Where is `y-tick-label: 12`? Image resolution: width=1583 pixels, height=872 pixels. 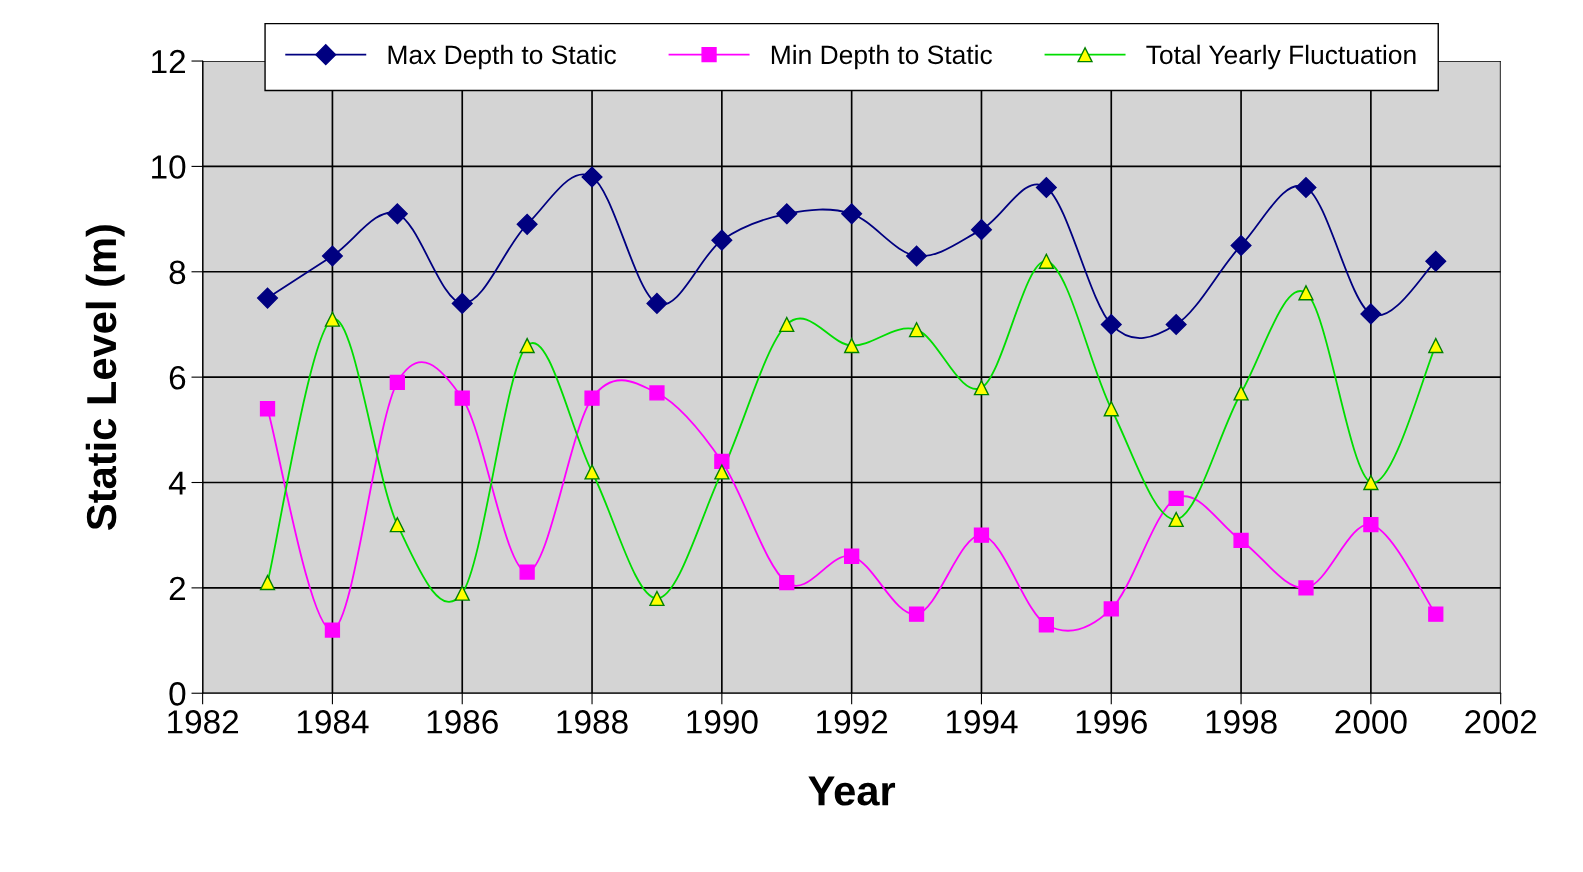
y-tick-label: 12 is located at coordinates (168, 61).